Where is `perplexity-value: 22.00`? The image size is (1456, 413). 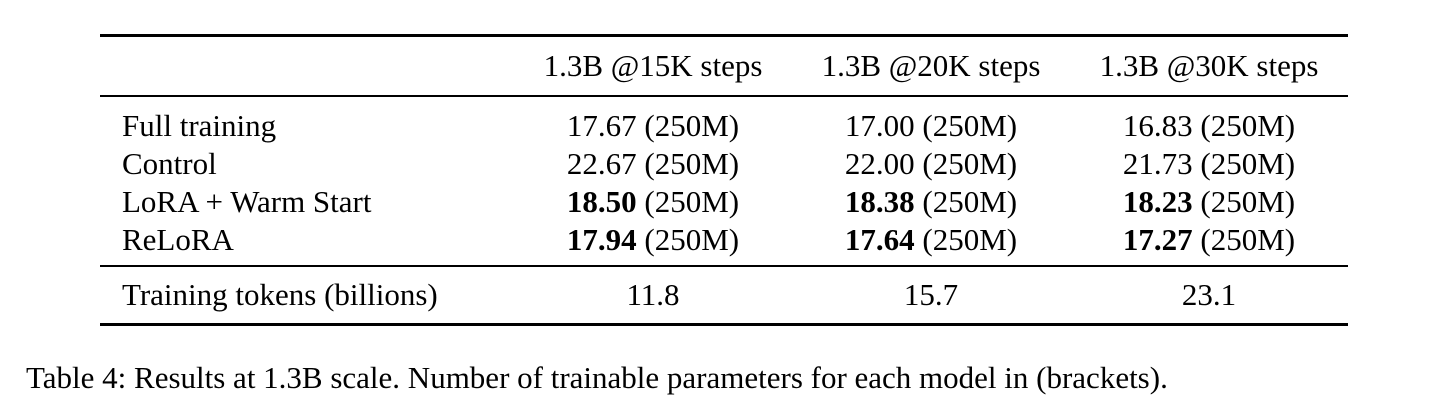
perplexity-value: 22.00 is located at coordinates (879, 163).